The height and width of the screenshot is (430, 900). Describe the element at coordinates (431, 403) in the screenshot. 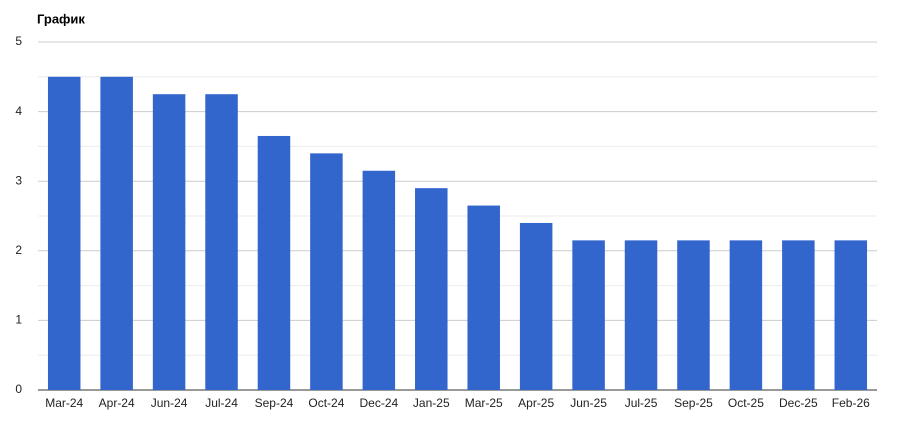

I see `x-tick-label: Jan-25` at that location.